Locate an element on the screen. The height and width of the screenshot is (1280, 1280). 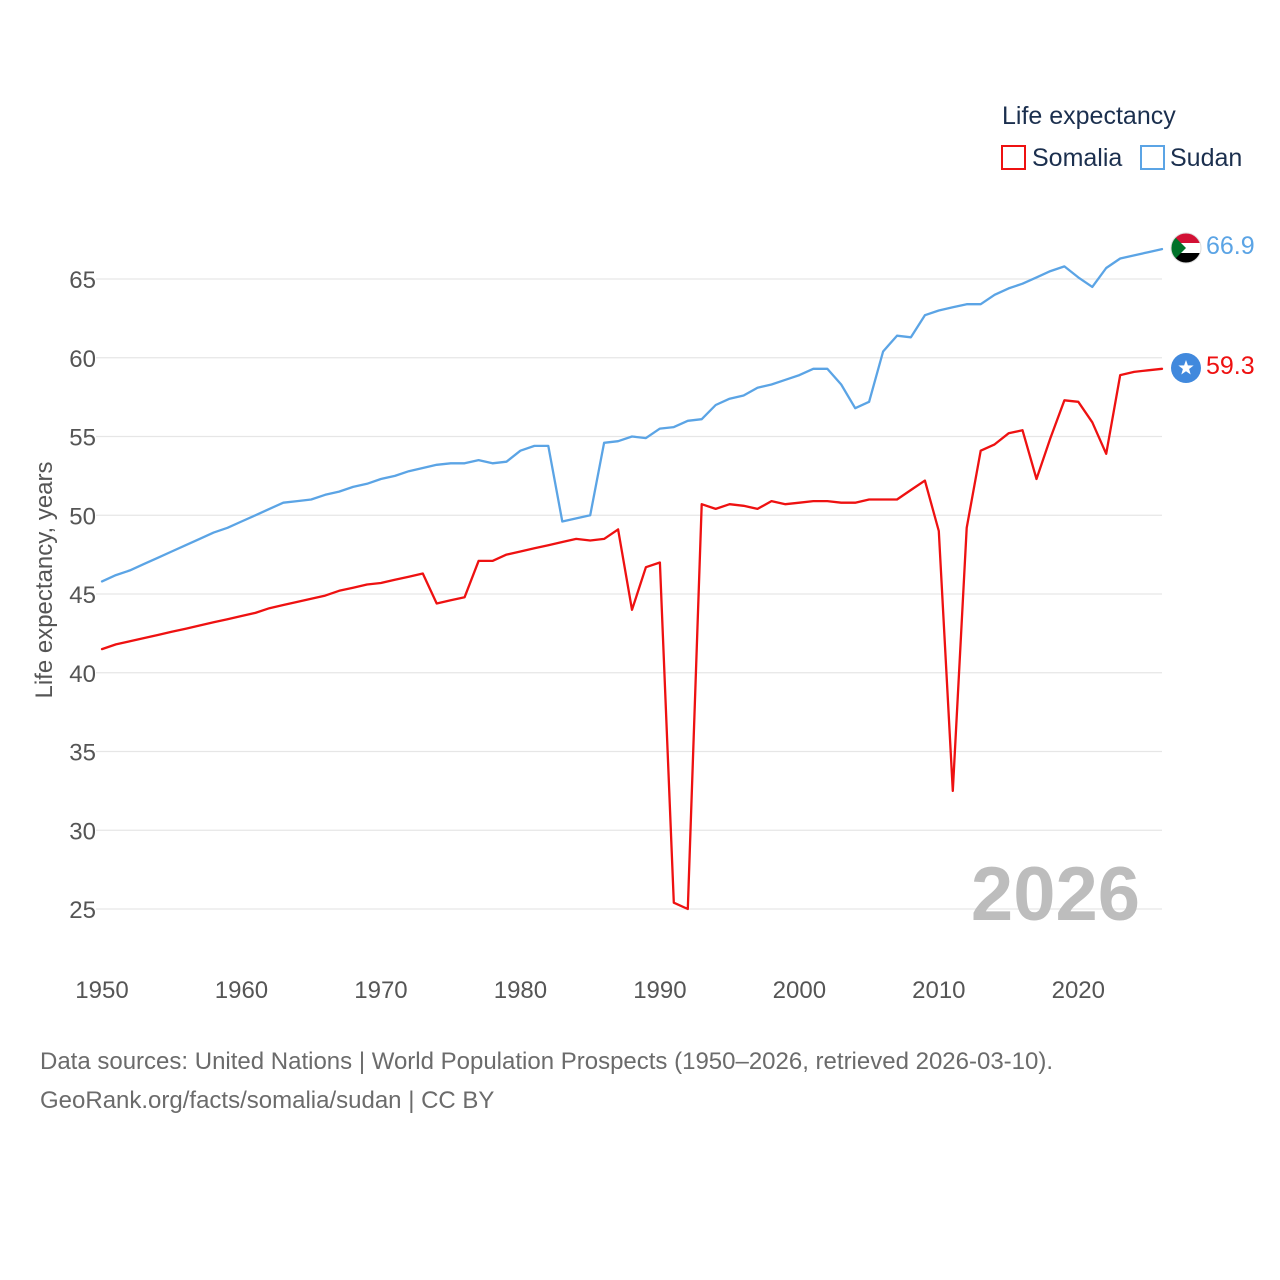
y-axis-ticks: 25 30 35 40 45 50 55 60 65 is located at coordinates (82, 595).